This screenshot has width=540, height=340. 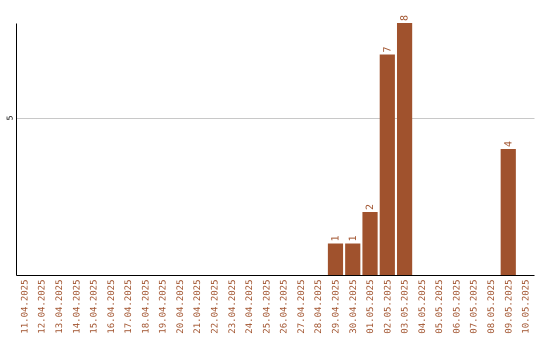 What do you see at coordinates (440, 307) in the screenshot?
I see `x-tick-label: 05.05.2025` at bounding box center [440, 307].